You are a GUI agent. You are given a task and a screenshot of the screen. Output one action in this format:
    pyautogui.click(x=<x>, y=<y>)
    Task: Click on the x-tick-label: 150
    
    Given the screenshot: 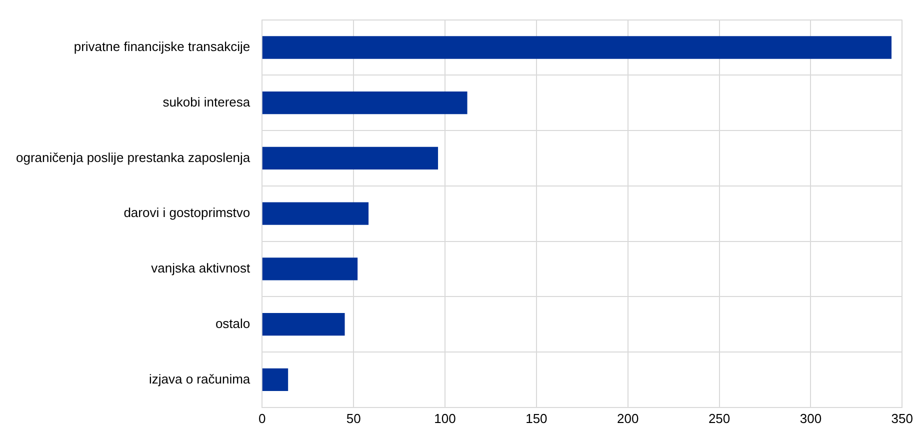 What is the action you would take?
    pyautogui.click(x=537, y=418)
    